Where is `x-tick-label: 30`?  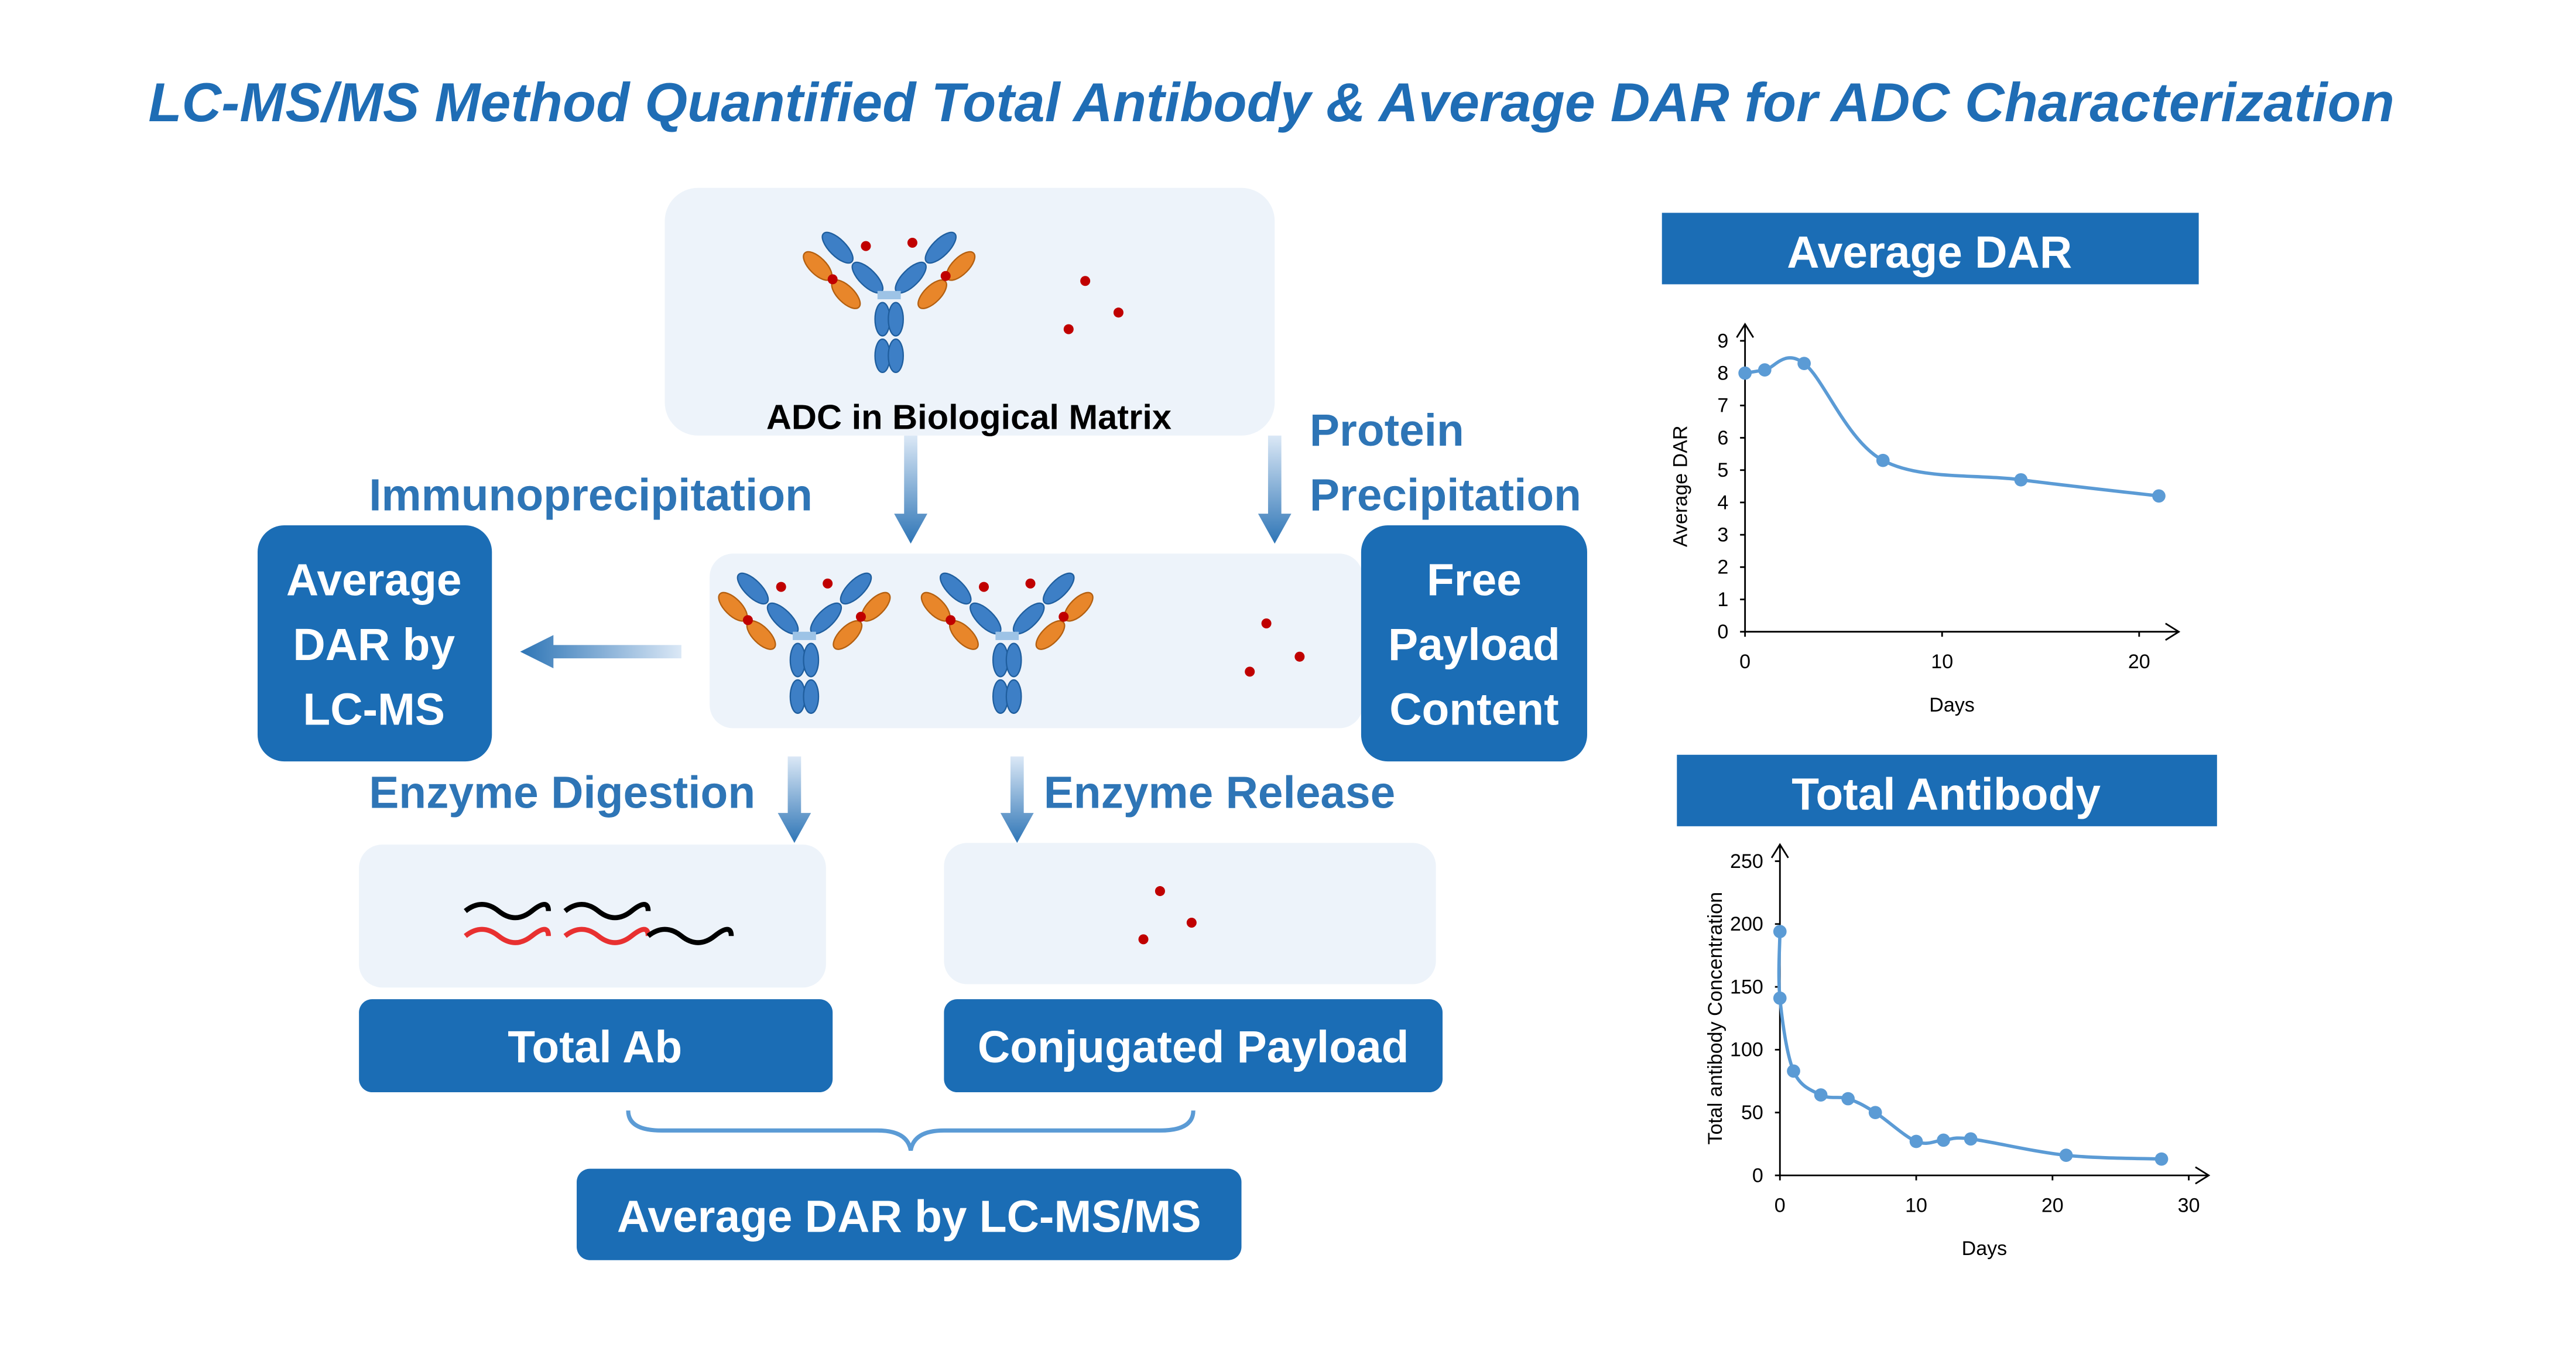 x-tick-label: 30 is located at coordinates (2189, 1205).